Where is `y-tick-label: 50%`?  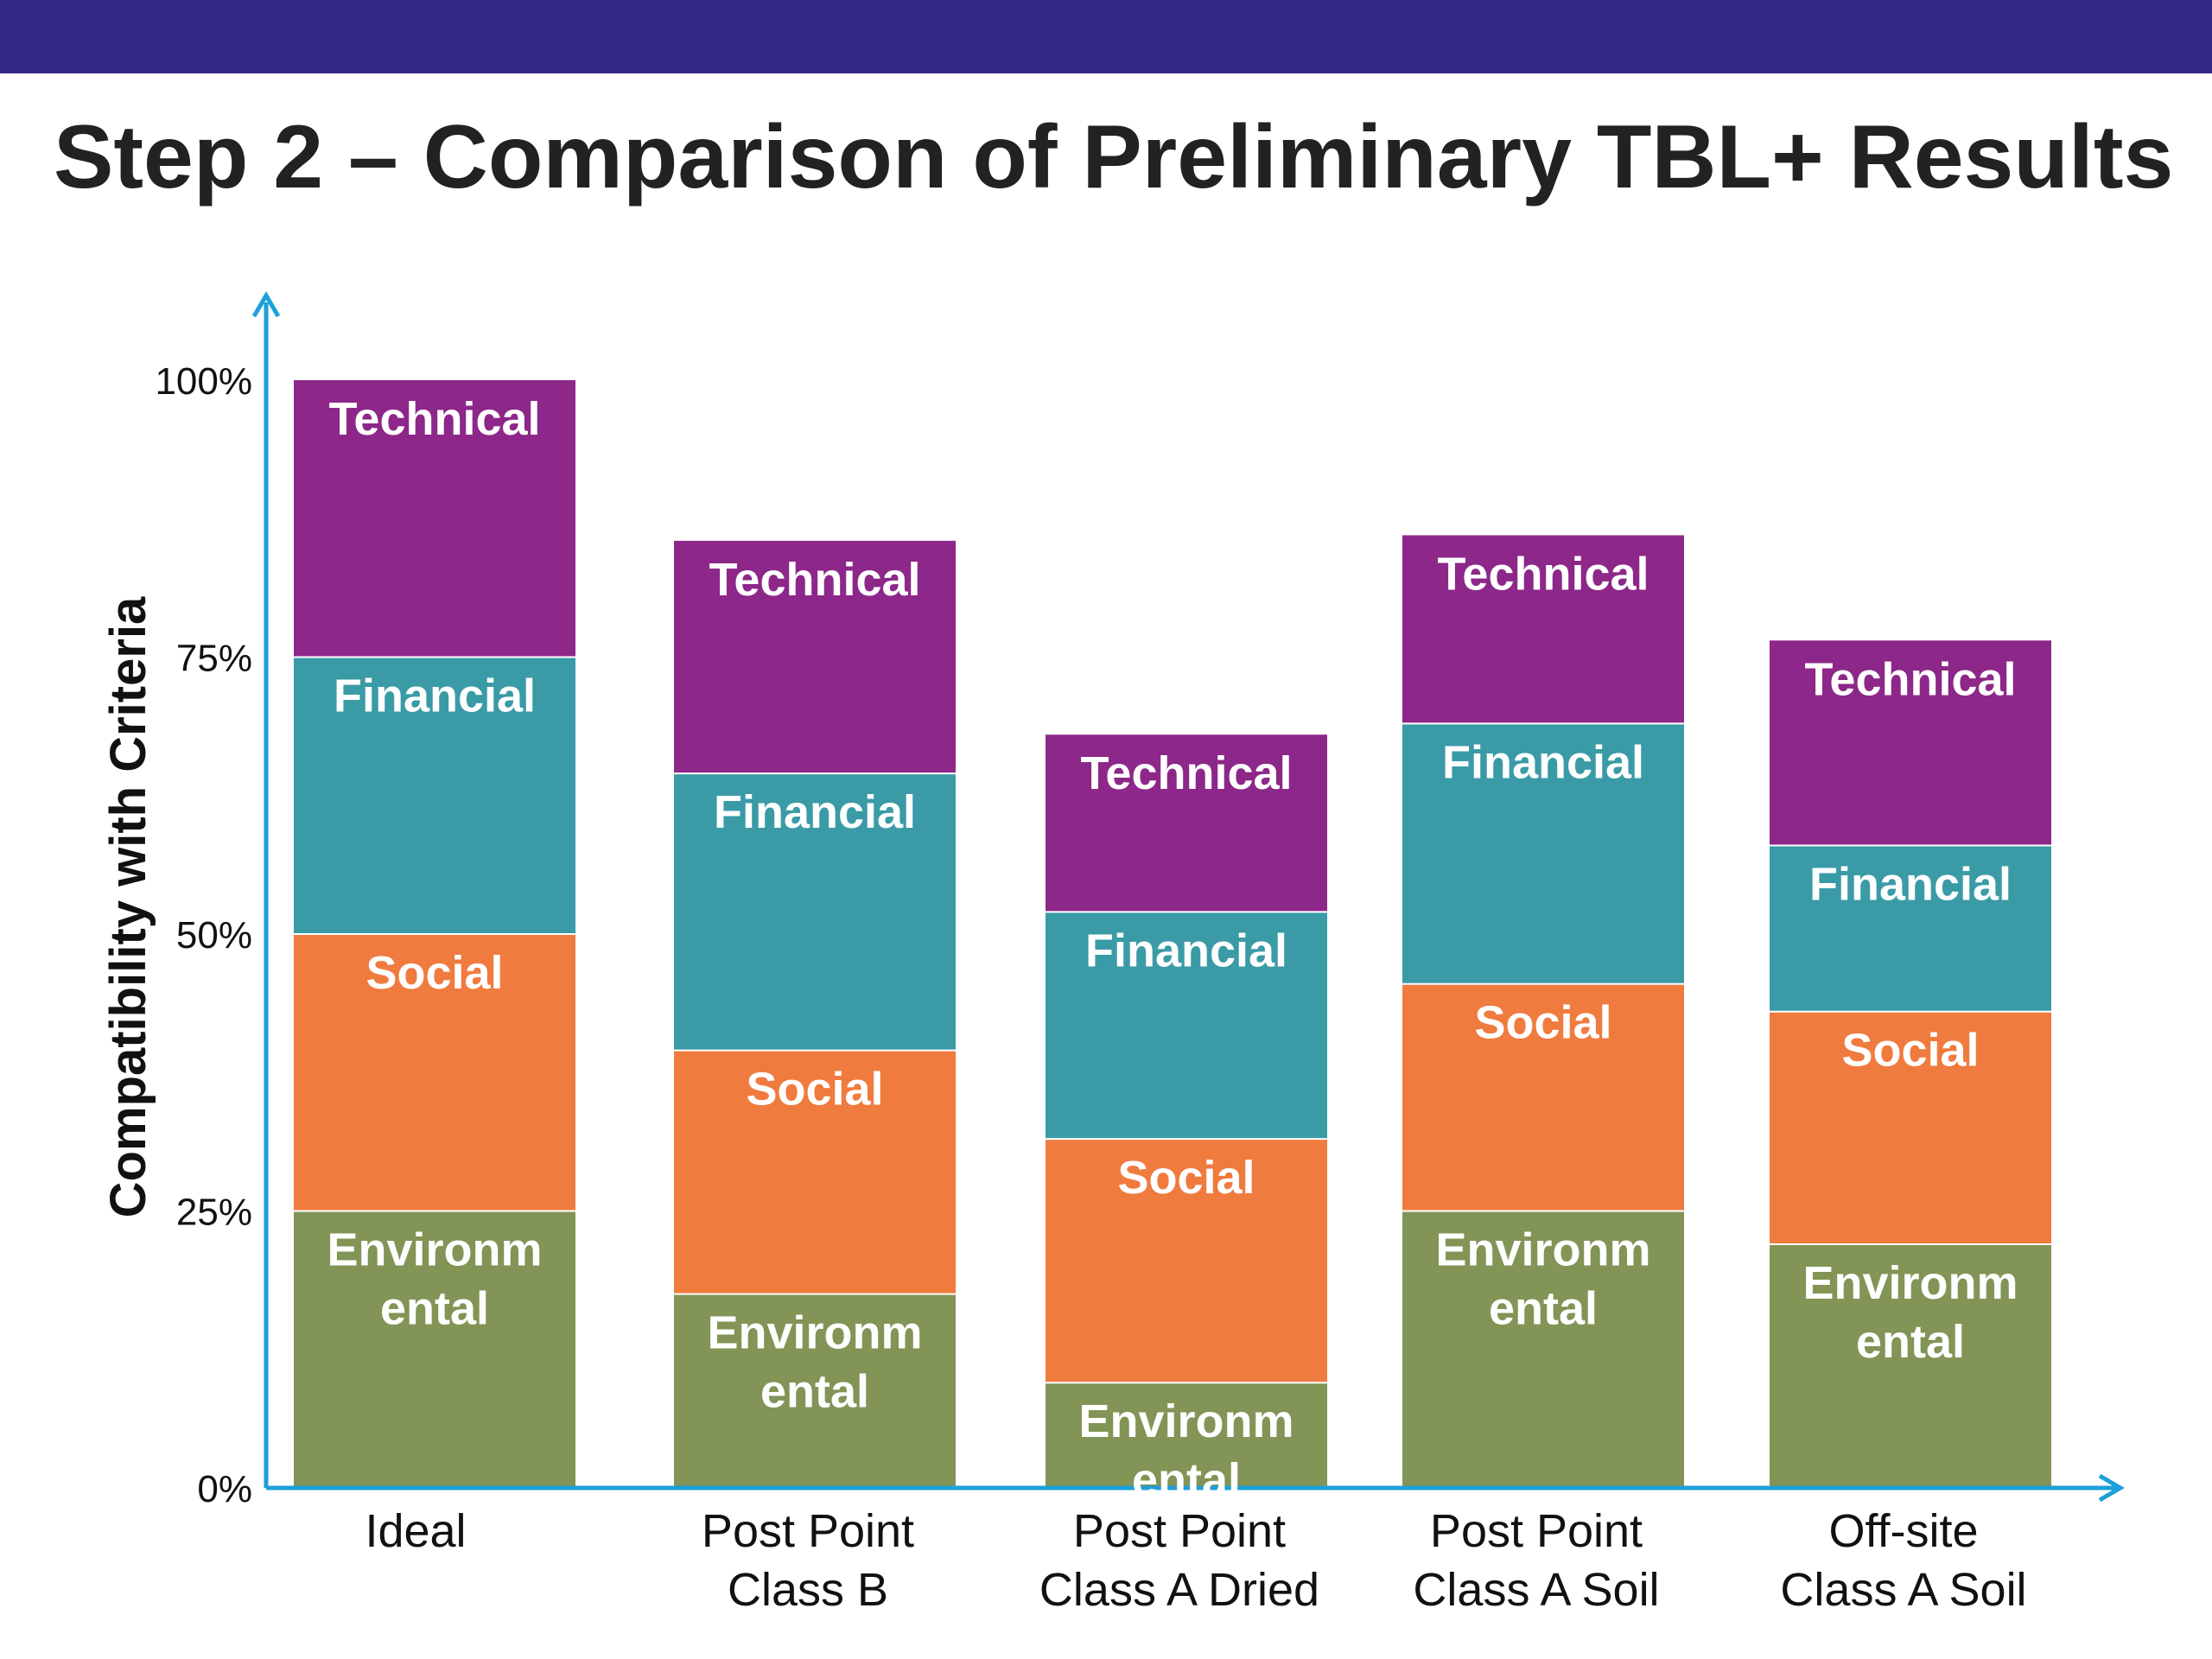 y-tick-label: 50% is located at coordinates (214, 936).